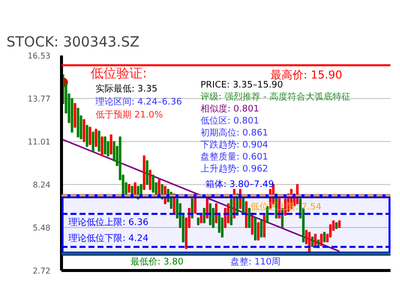 Image resolution: width=400 pixels, height=300 pixels. I want to click on y-tick-label: 13.77, so click(39, 99).